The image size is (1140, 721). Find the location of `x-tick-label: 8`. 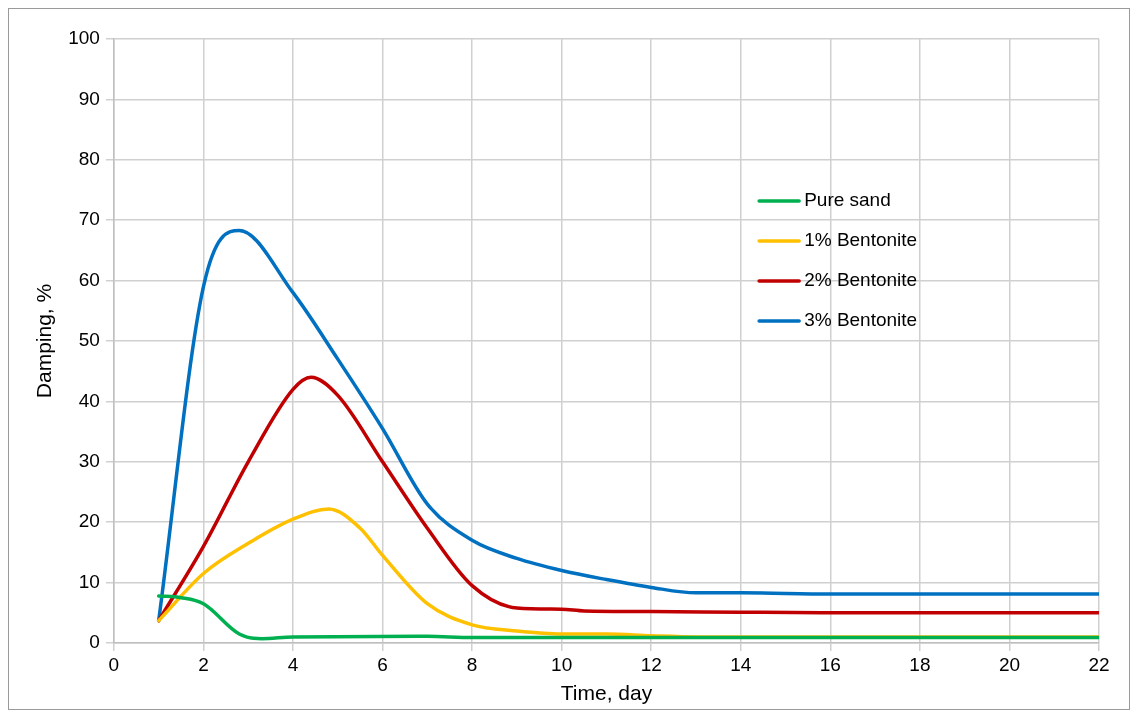

x-tick-label: 8 is located at coordinates (472, 664).